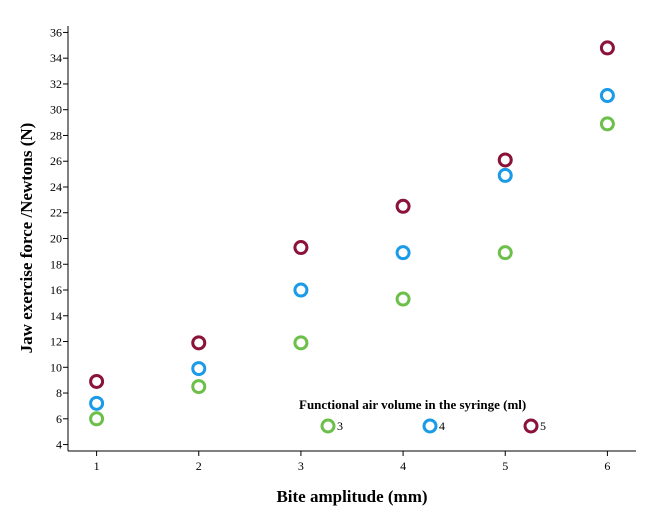 The image size is (672, 520). I want to click on legend-label: 3, so click(340, 426).